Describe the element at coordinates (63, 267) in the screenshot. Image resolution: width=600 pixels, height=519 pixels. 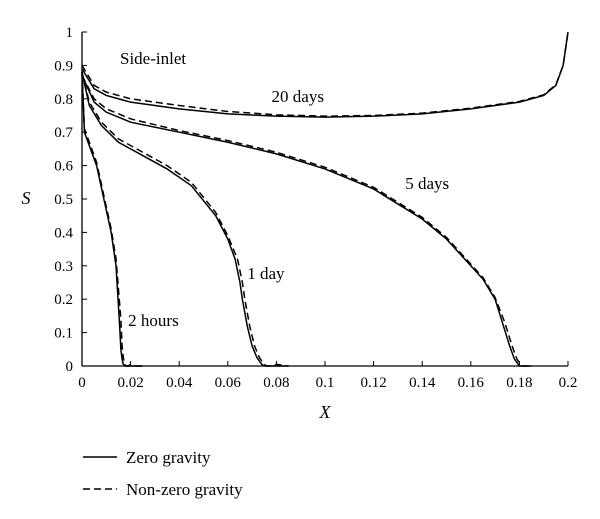
I see `y-tick-label: 0.3` at that location.